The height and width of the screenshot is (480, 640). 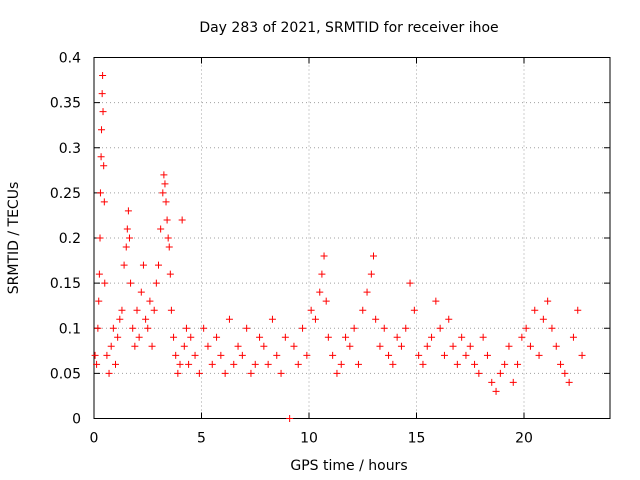 What do you see at coordinates (65, 104) in the screenshot?
I see `y-tick-label: 0.35` at bounding box center [65, 104].